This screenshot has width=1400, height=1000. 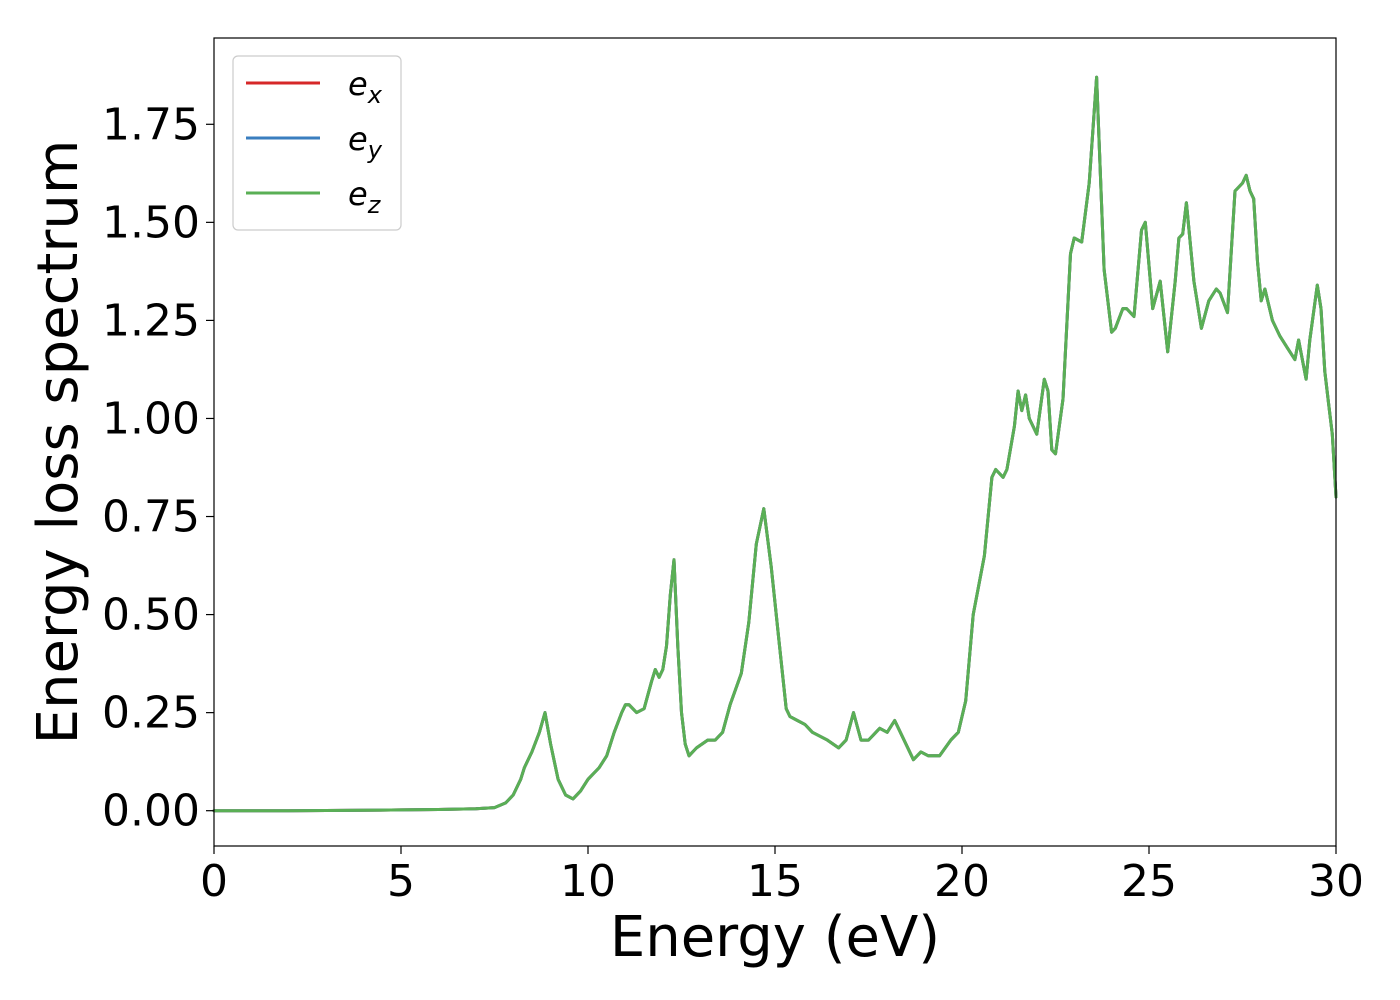 I want to click on legend: ex ey ez, so click(x=317, y=143).